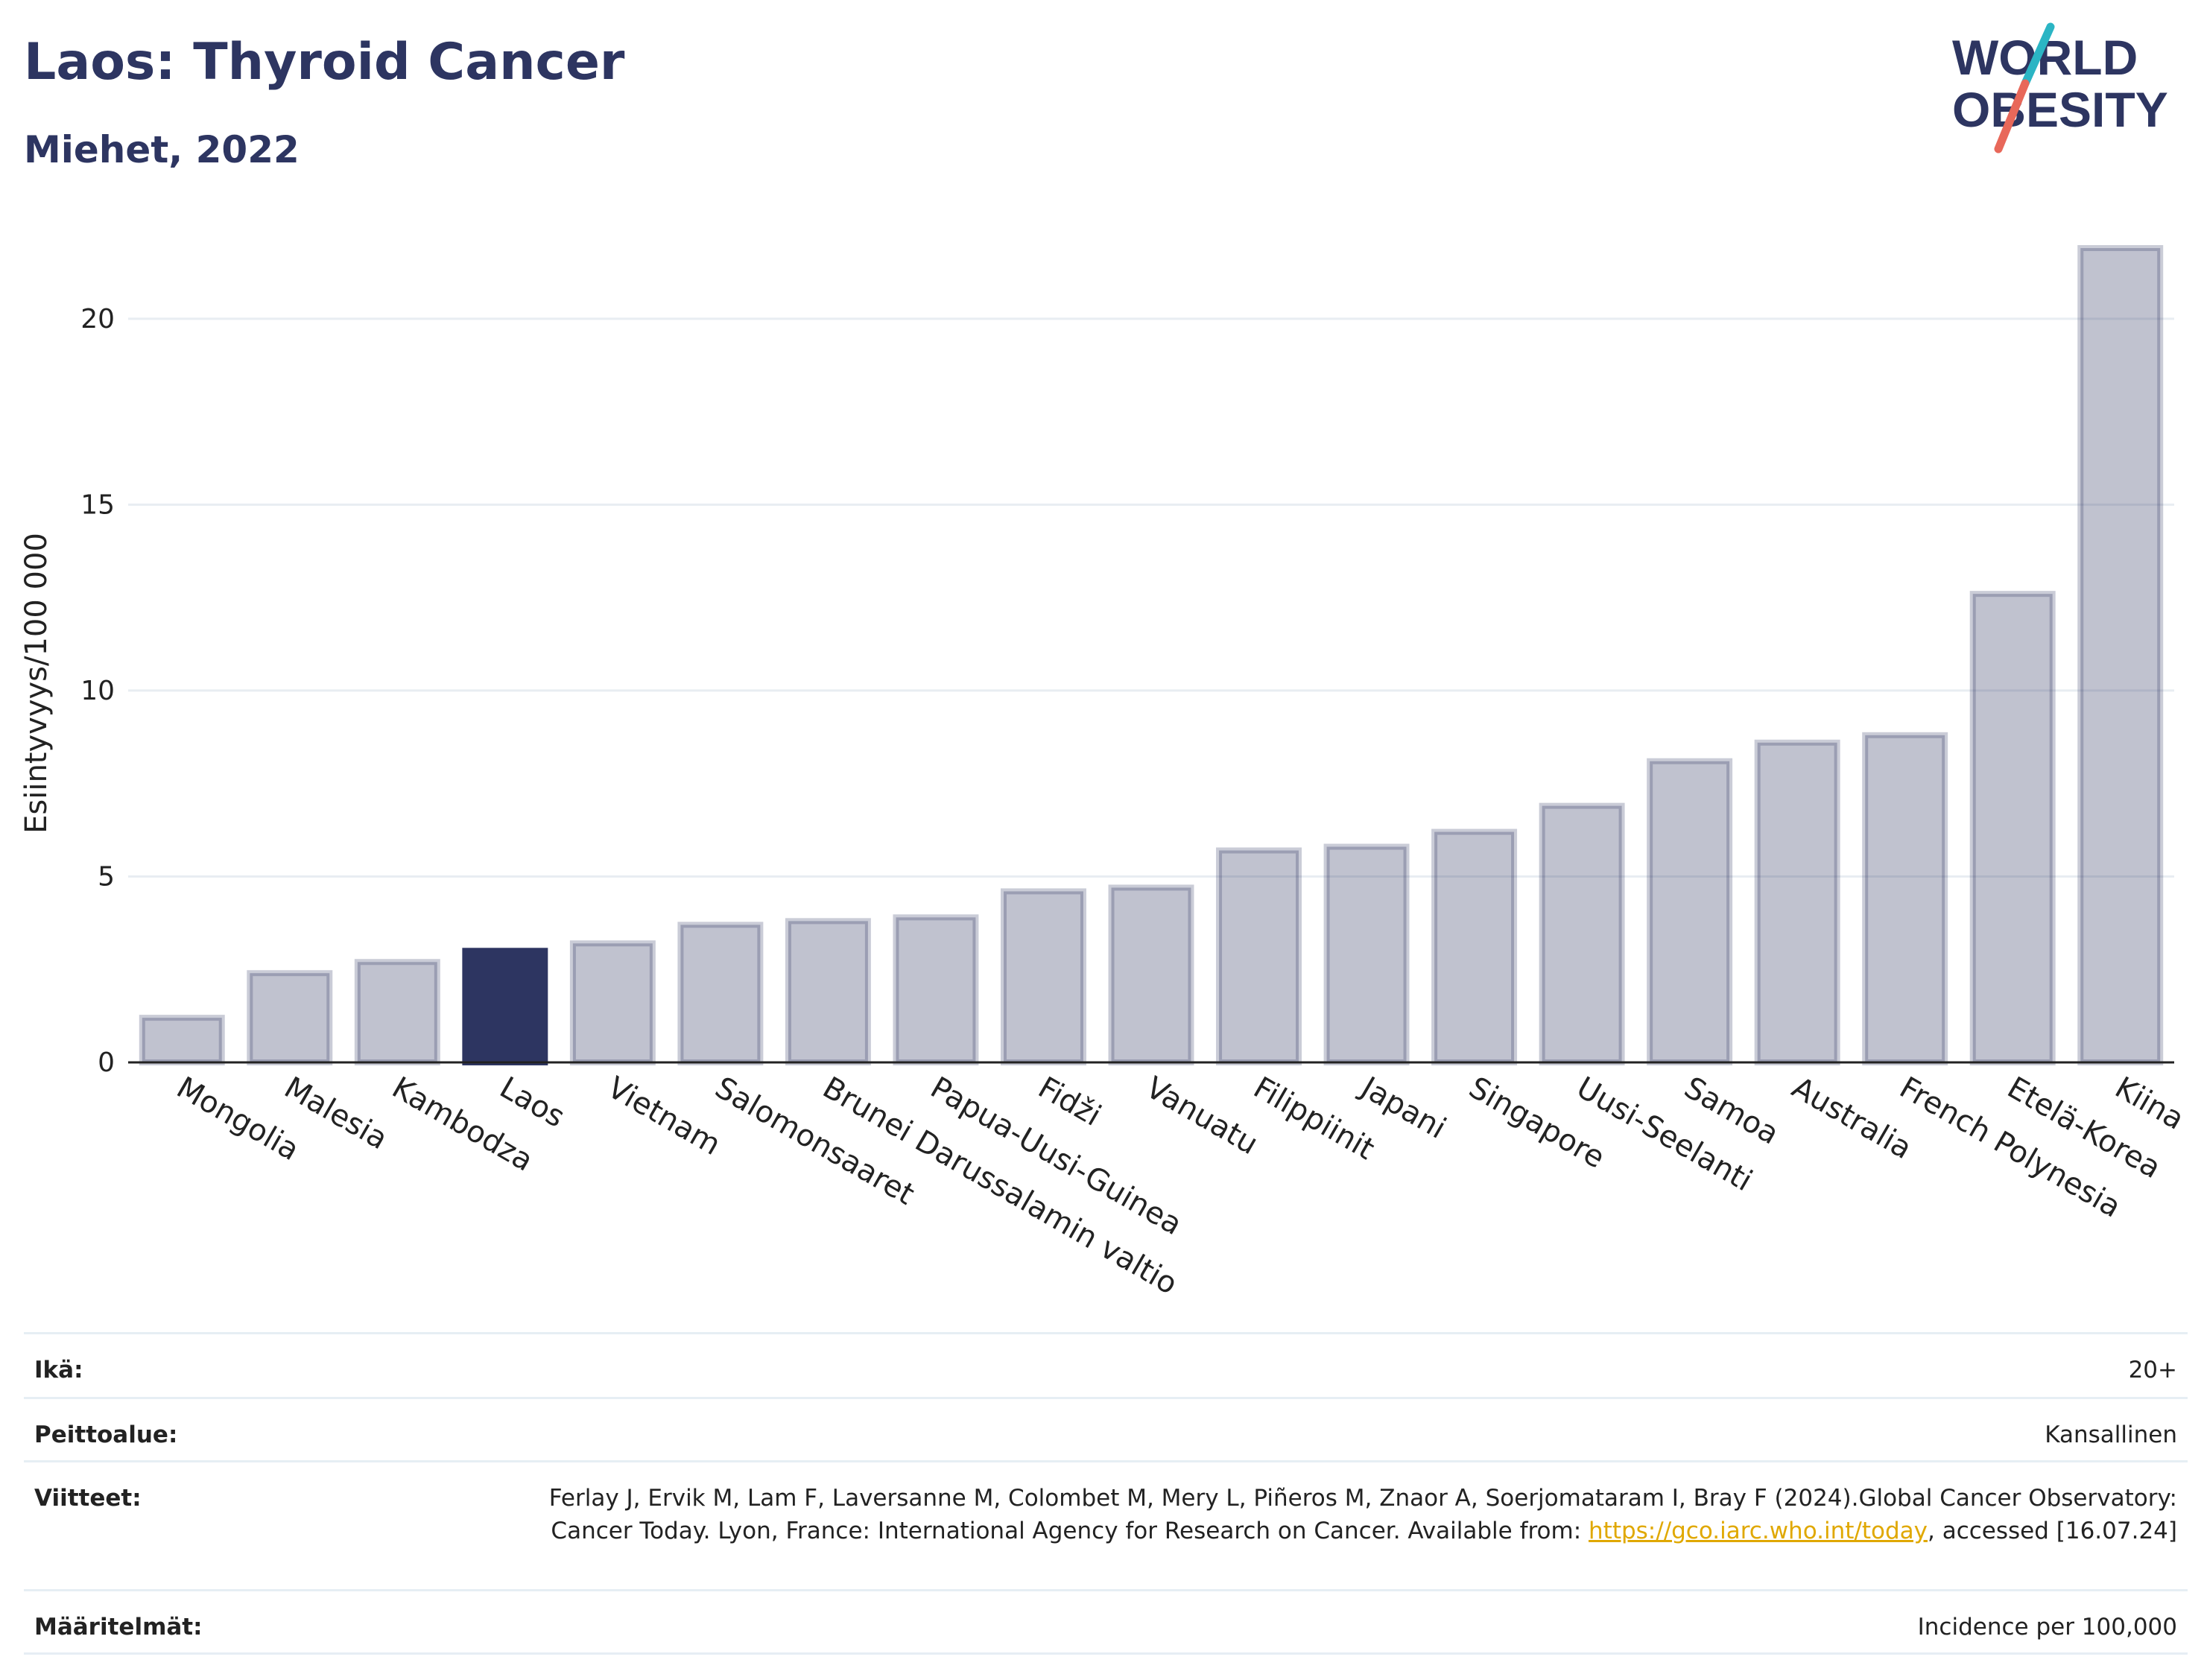  I want to click on reference-text-end: , accessed [16.07.24], so click(2052, 1531).